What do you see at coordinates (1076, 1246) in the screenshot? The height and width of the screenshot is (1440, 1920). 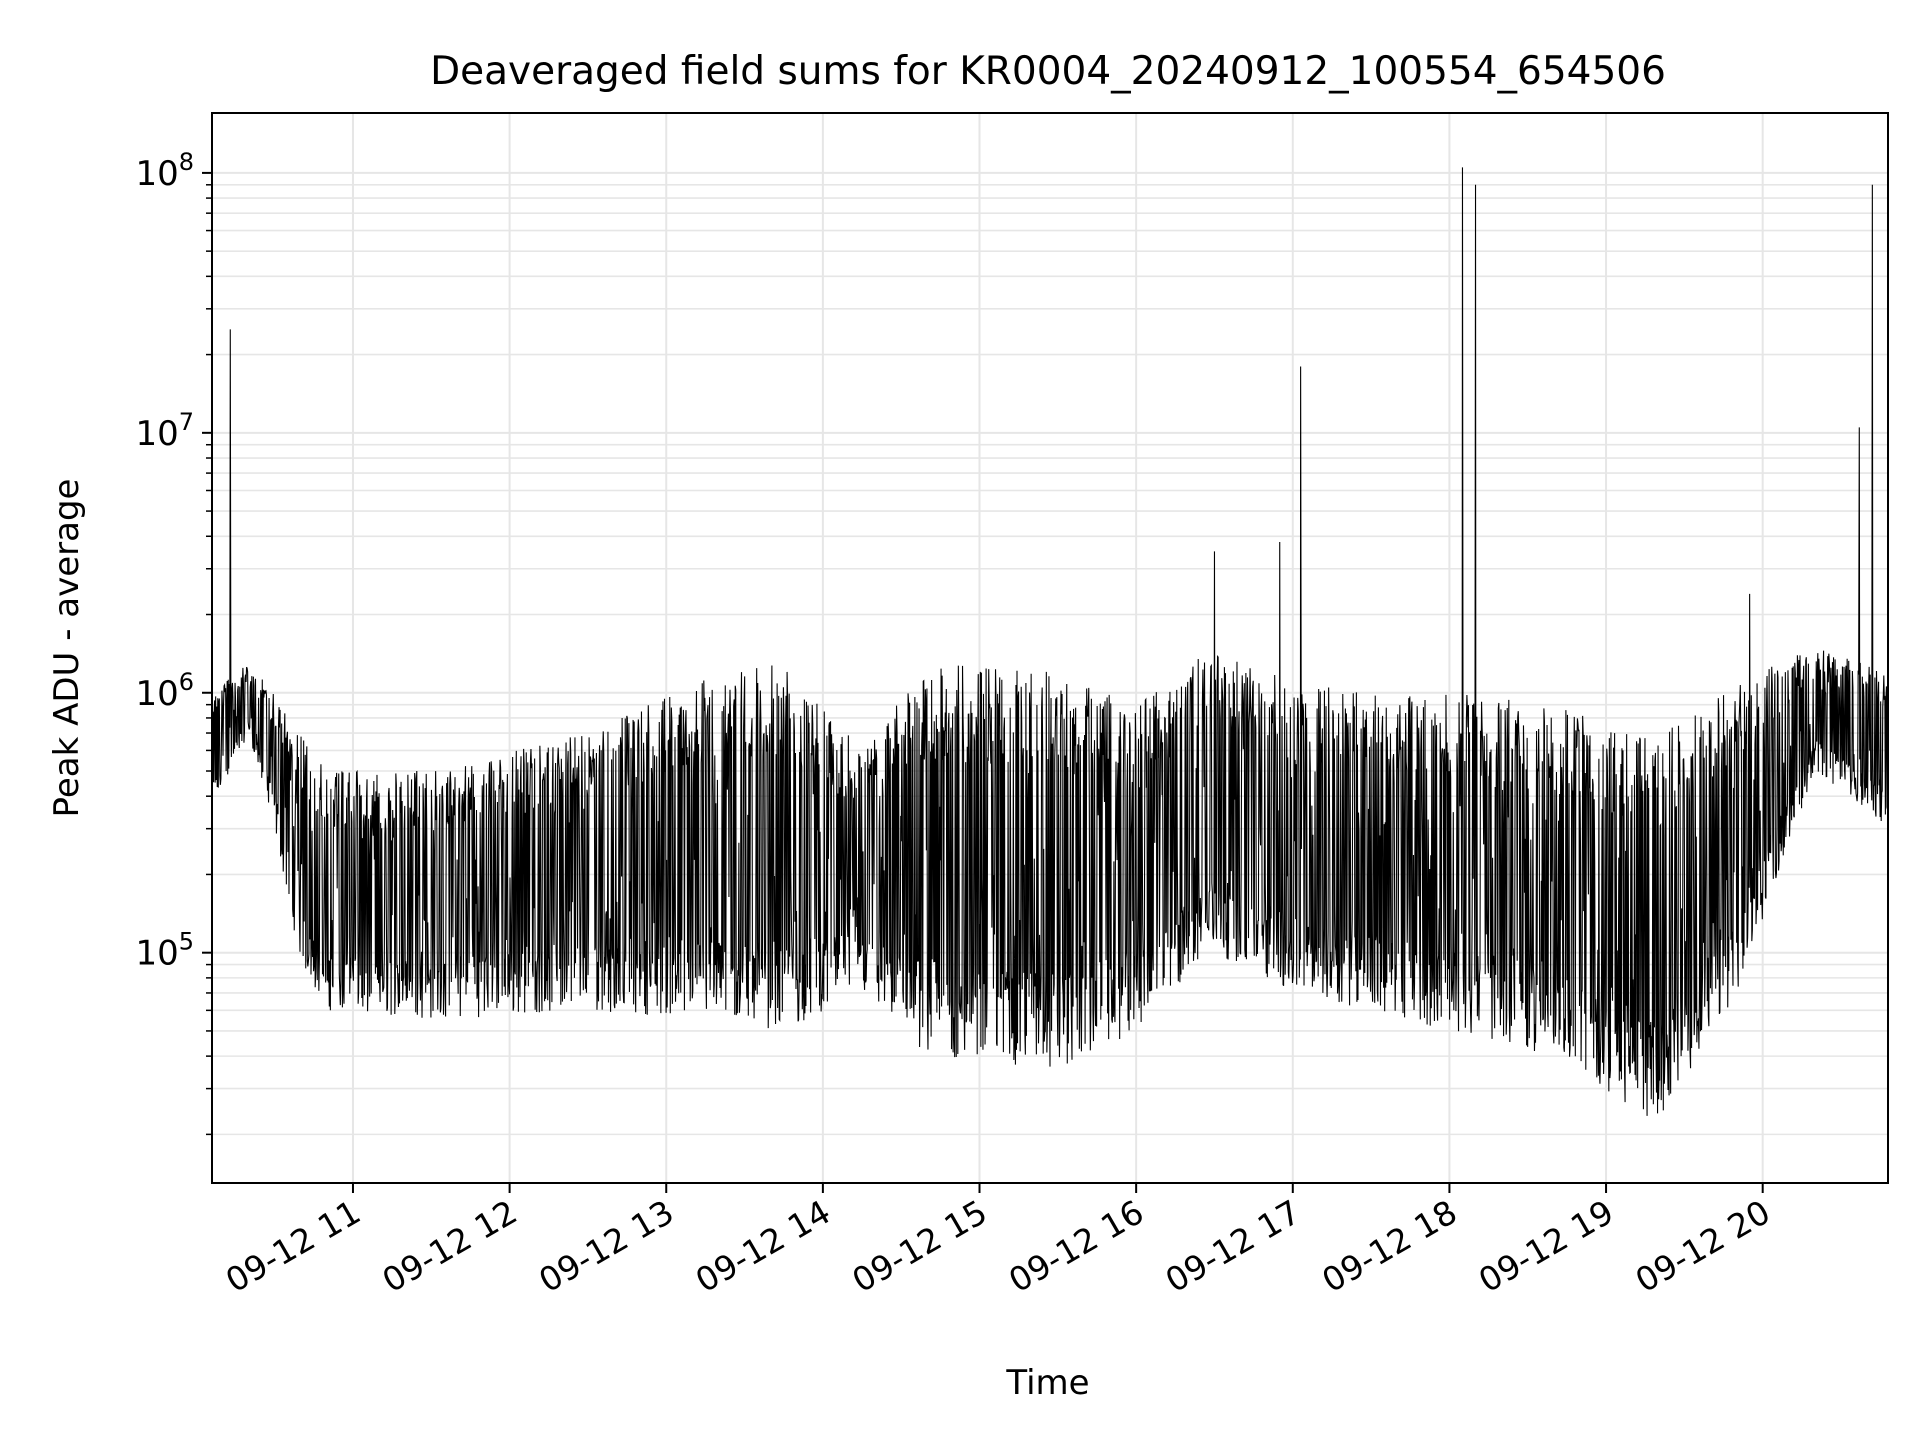 I see `x-tick-label: 09-12 16` at bounding box center [1076, 1246].